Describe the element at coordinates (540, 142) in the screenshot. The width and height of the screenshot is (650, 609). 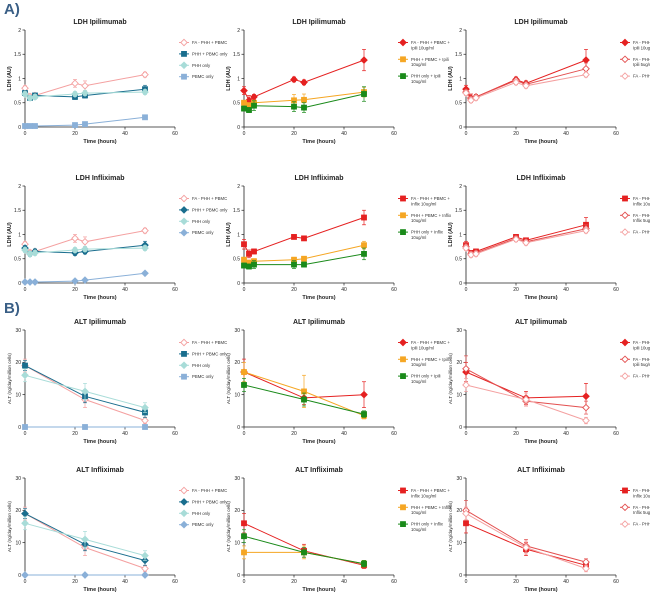
I see `x-axis-label: Time (hours)` at that location.